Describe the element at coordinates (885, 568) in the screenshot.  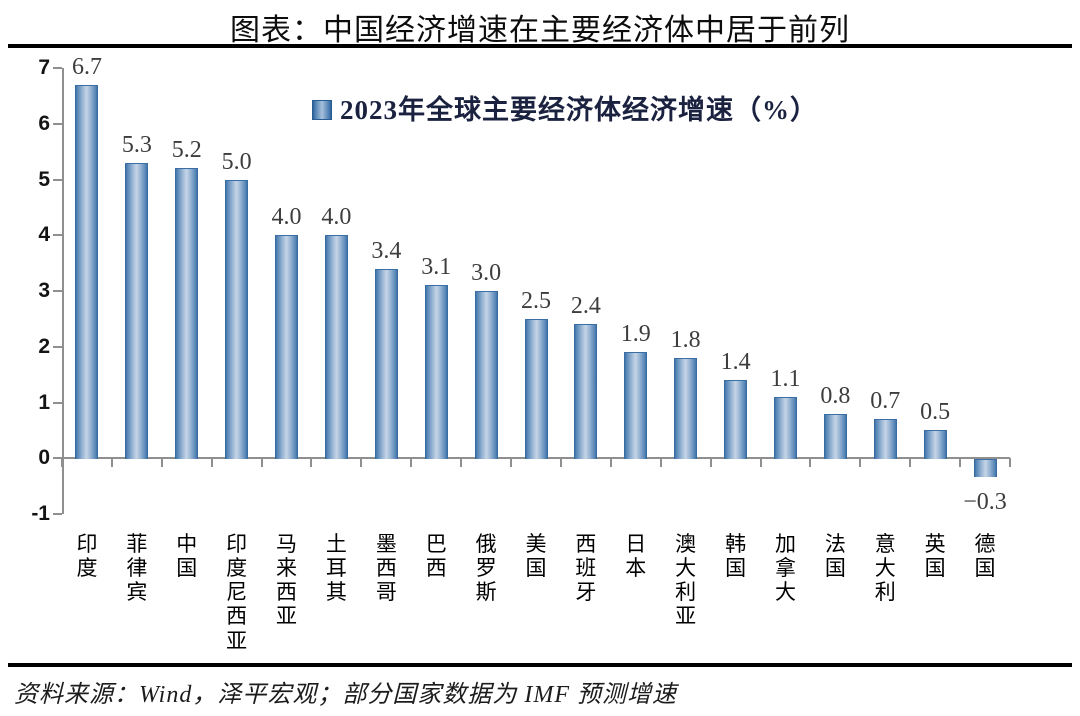
I see `category-label: 意大利` at that location.